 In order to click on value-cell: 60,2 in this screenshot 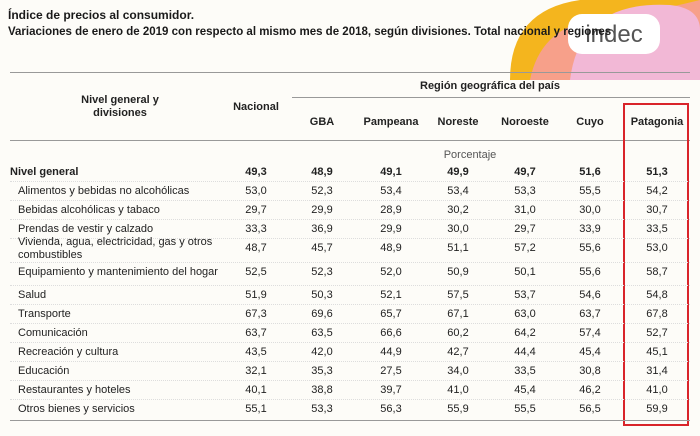, I will do `click(458, 333)`.